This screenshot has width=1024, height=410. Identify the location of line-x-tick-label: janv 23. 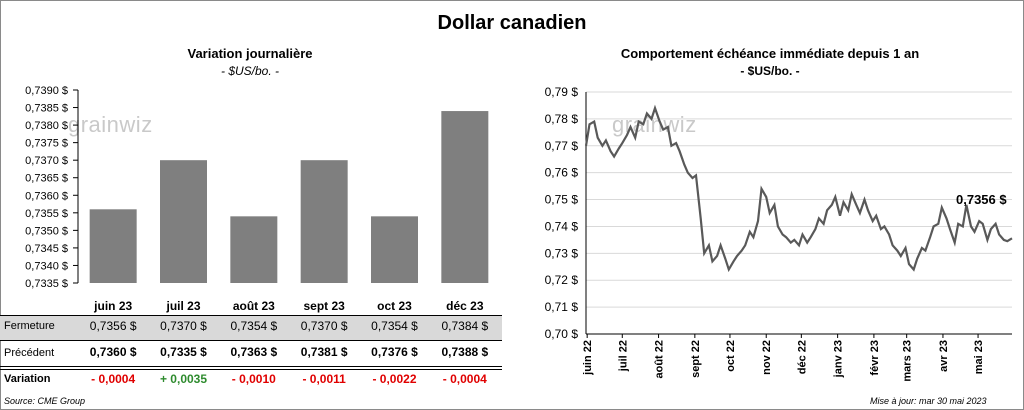
(839, 359).